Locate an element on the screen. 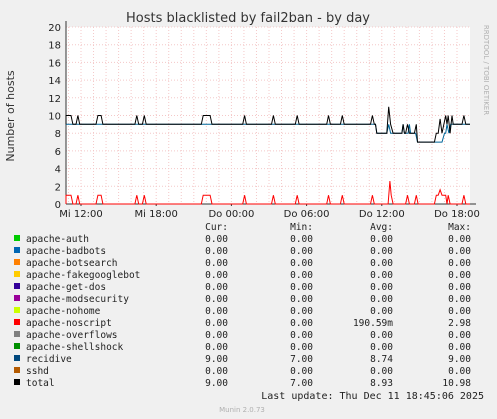 This screenshot has height=419, width=497. legend-cur-apache-noscript: 0.00 is located at coordinates (216, 323).